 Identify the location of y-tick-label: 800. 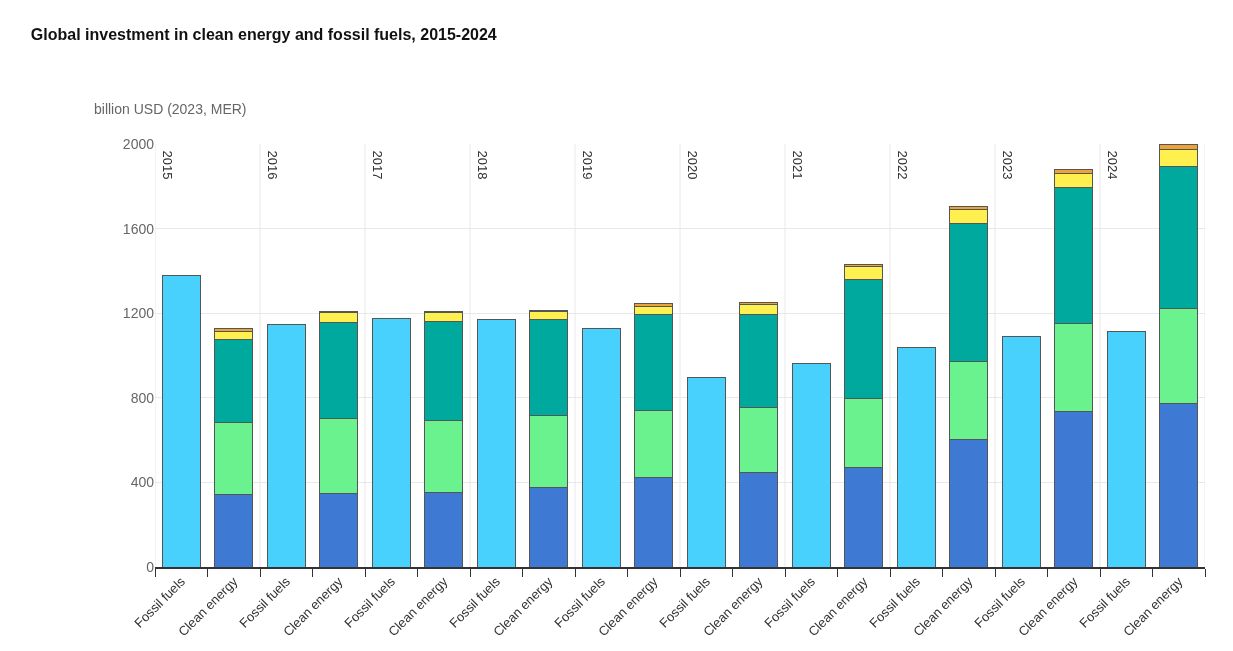
(142, 397).